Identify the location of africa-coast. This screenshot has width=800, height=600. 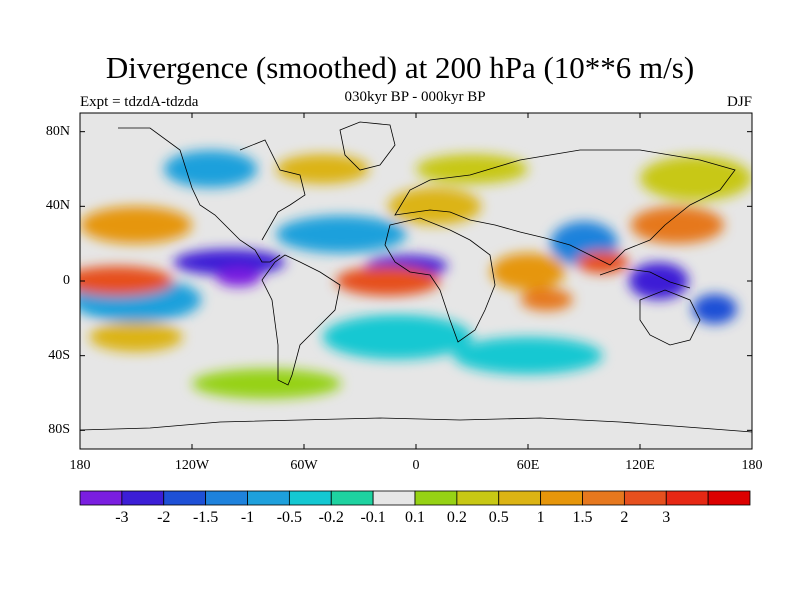
(440, 280).